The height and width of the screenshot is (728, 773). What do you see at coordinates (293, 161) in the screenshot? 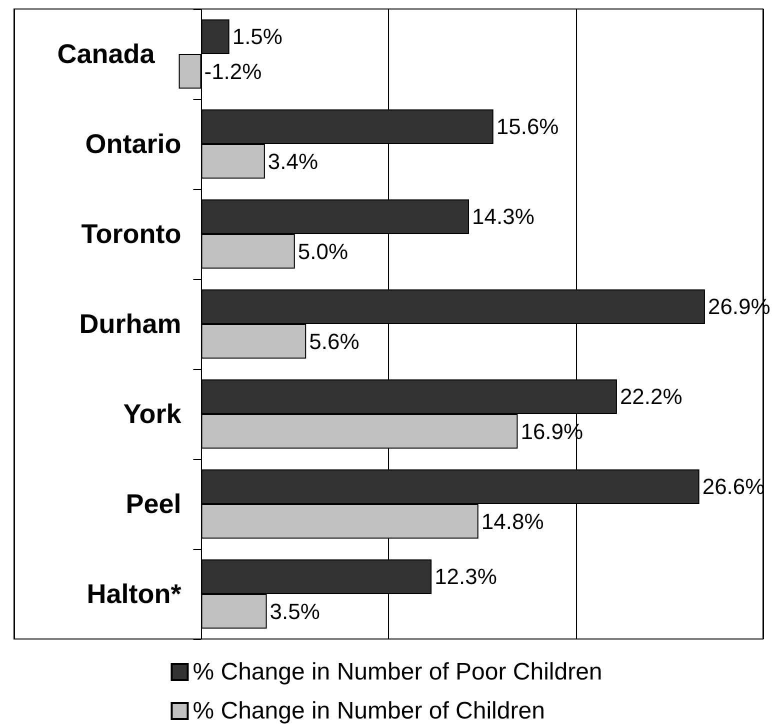
I see `data-label: 3.4%` at bounding box center [293, 161].